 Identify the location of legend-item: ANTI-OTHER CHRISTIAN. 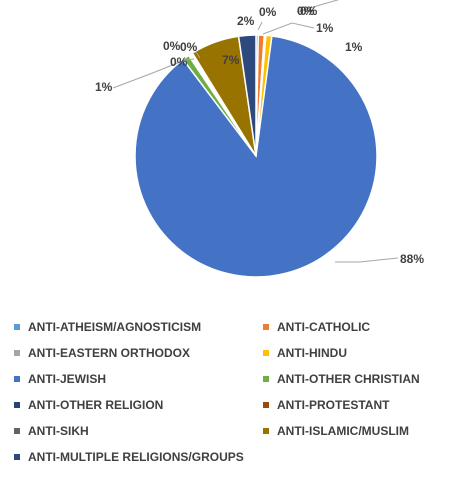
(341, 379).